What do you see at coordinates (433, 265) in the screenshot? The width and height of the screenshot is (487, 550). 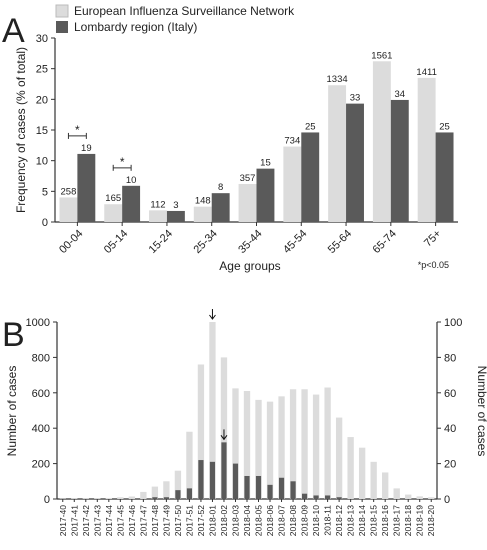 I see `footnote: *p<0.05` at bounding box center [433, 265].